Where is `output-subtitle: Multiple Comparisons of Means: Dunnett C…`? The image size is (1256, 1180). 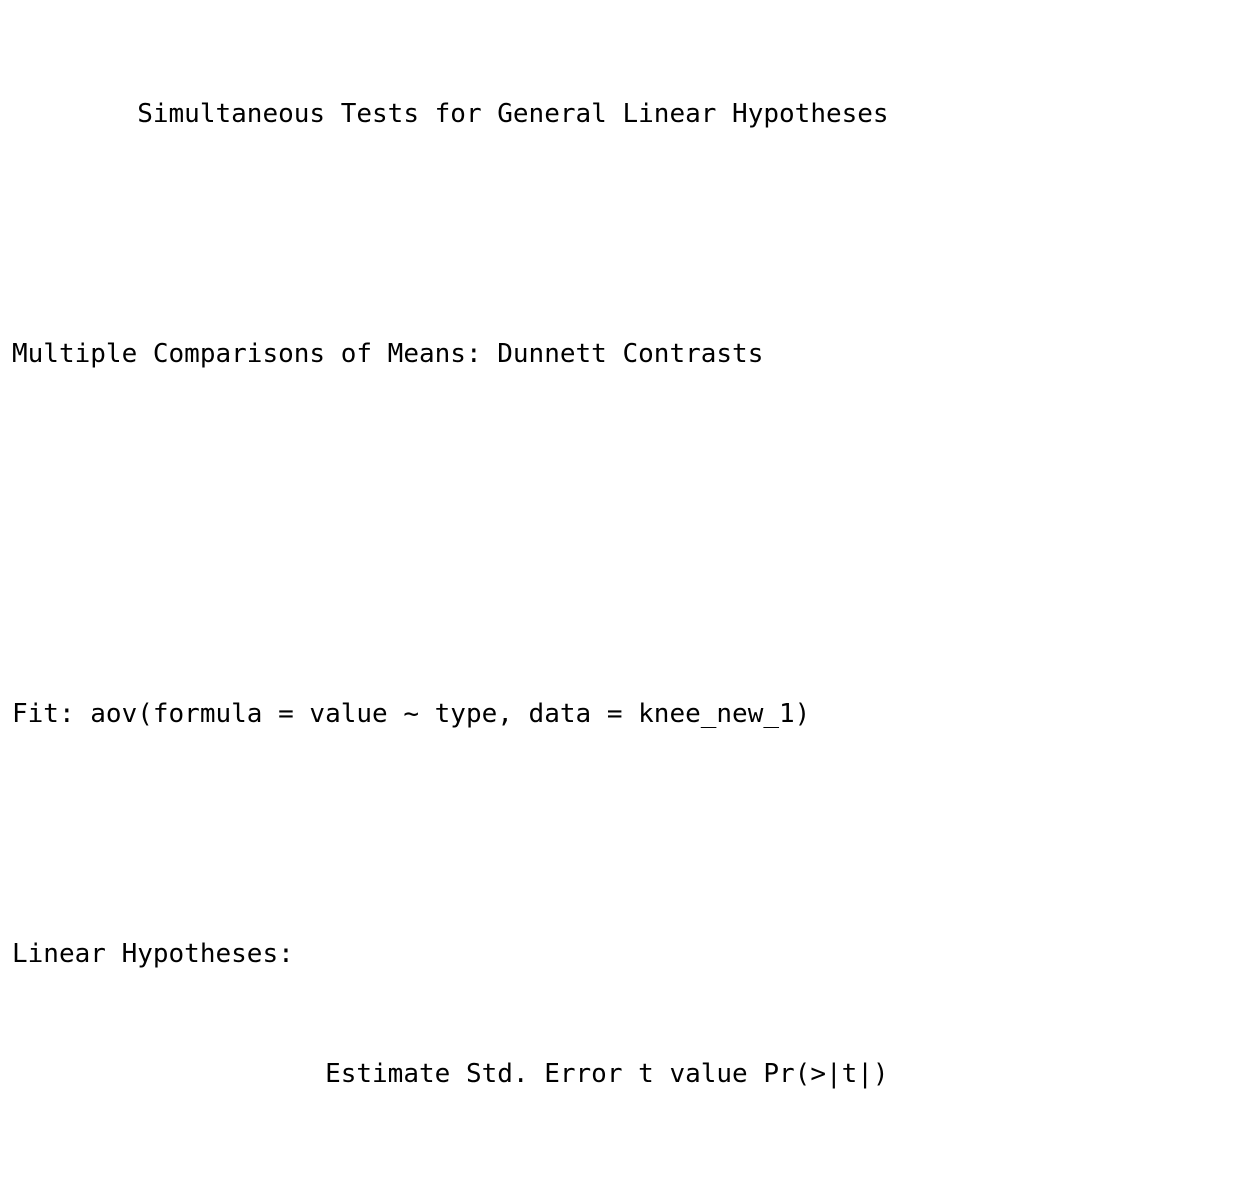 output-subtitle: Multiple Comparisons of Means: Dunnett C… is located at coordinates (388, 354).